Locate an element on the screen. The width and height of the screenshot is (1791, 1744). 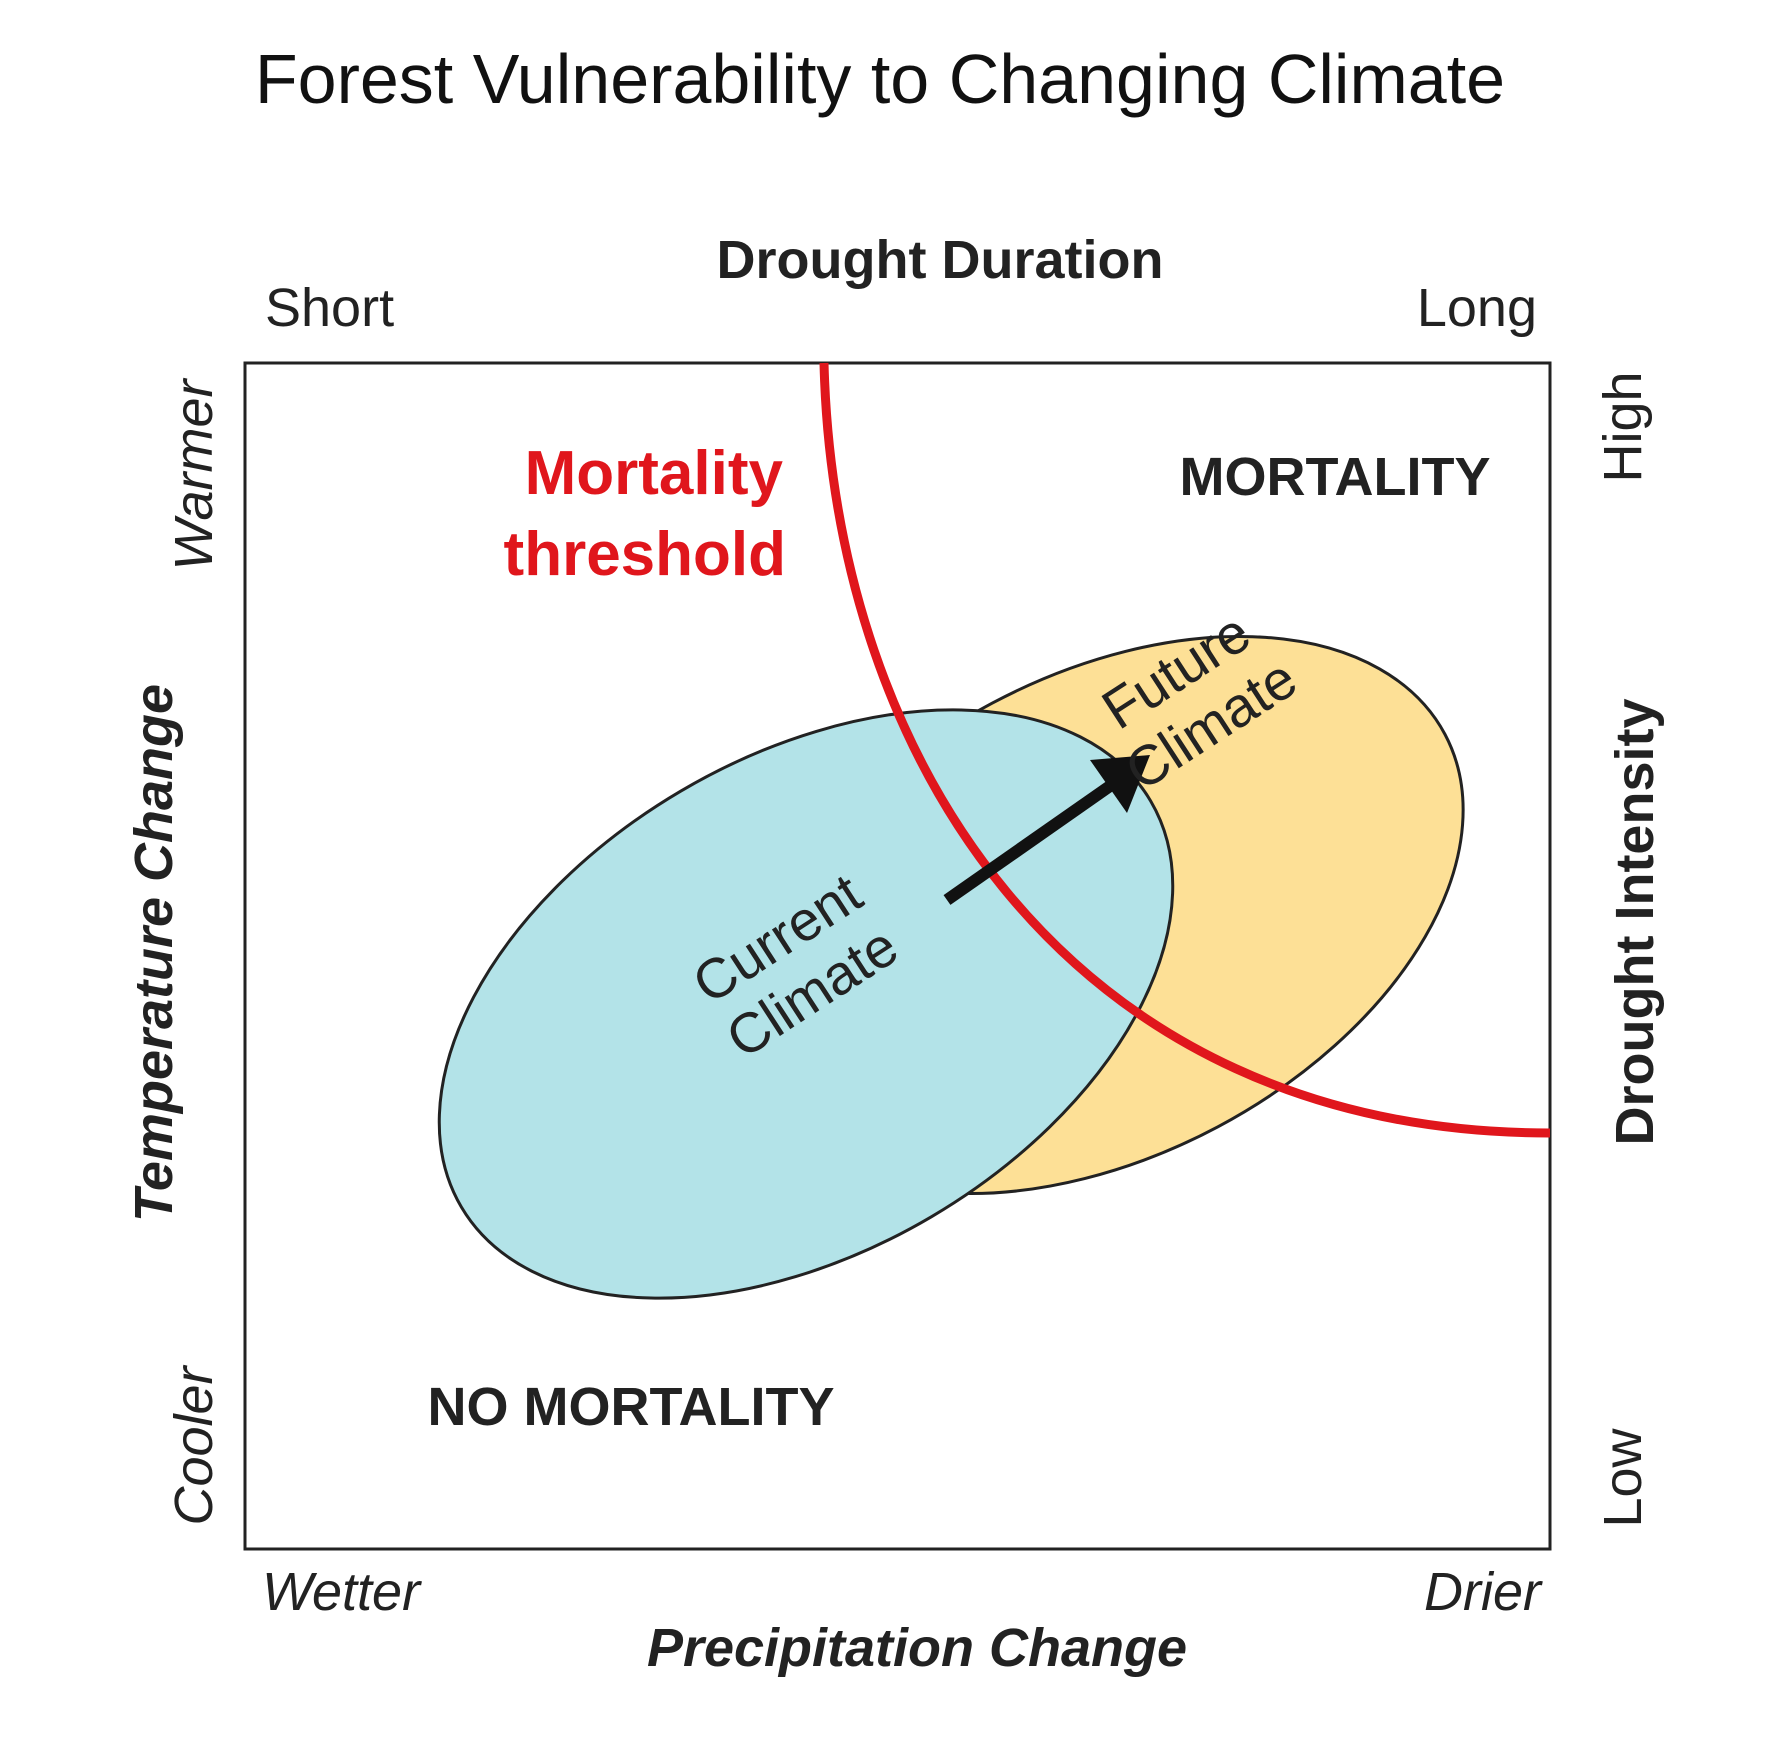
bottom-axis-right-tick: Drier is located at coordinates (1483, 1592).